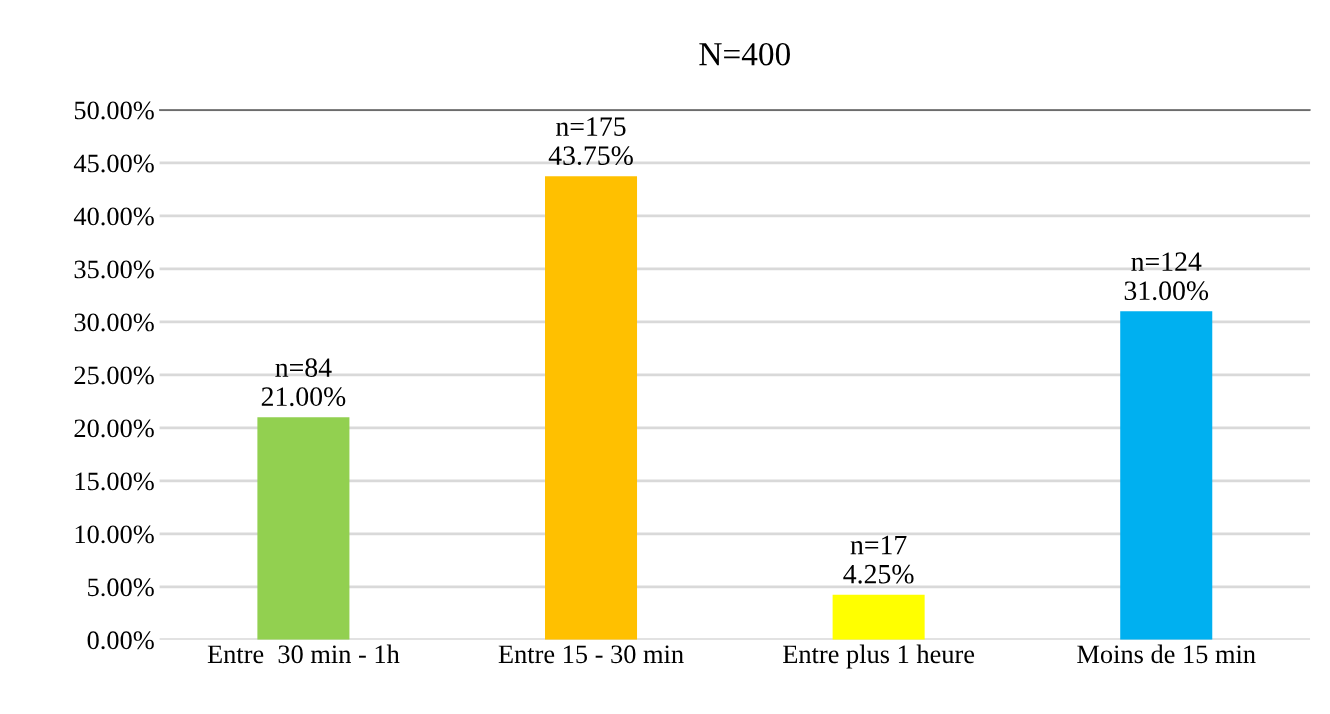 The image size is (1330, 714). I want to click on data-label: n=124 31.00%, so click(1166, 276).